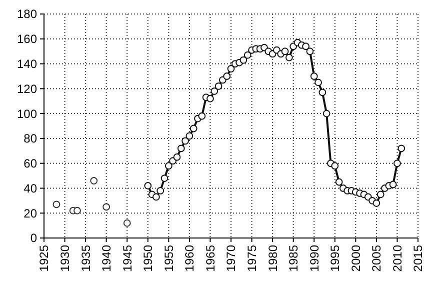 This screenshot has width=430, height=291. I want to click on x-tick-label: 2000, so click(355, 258).